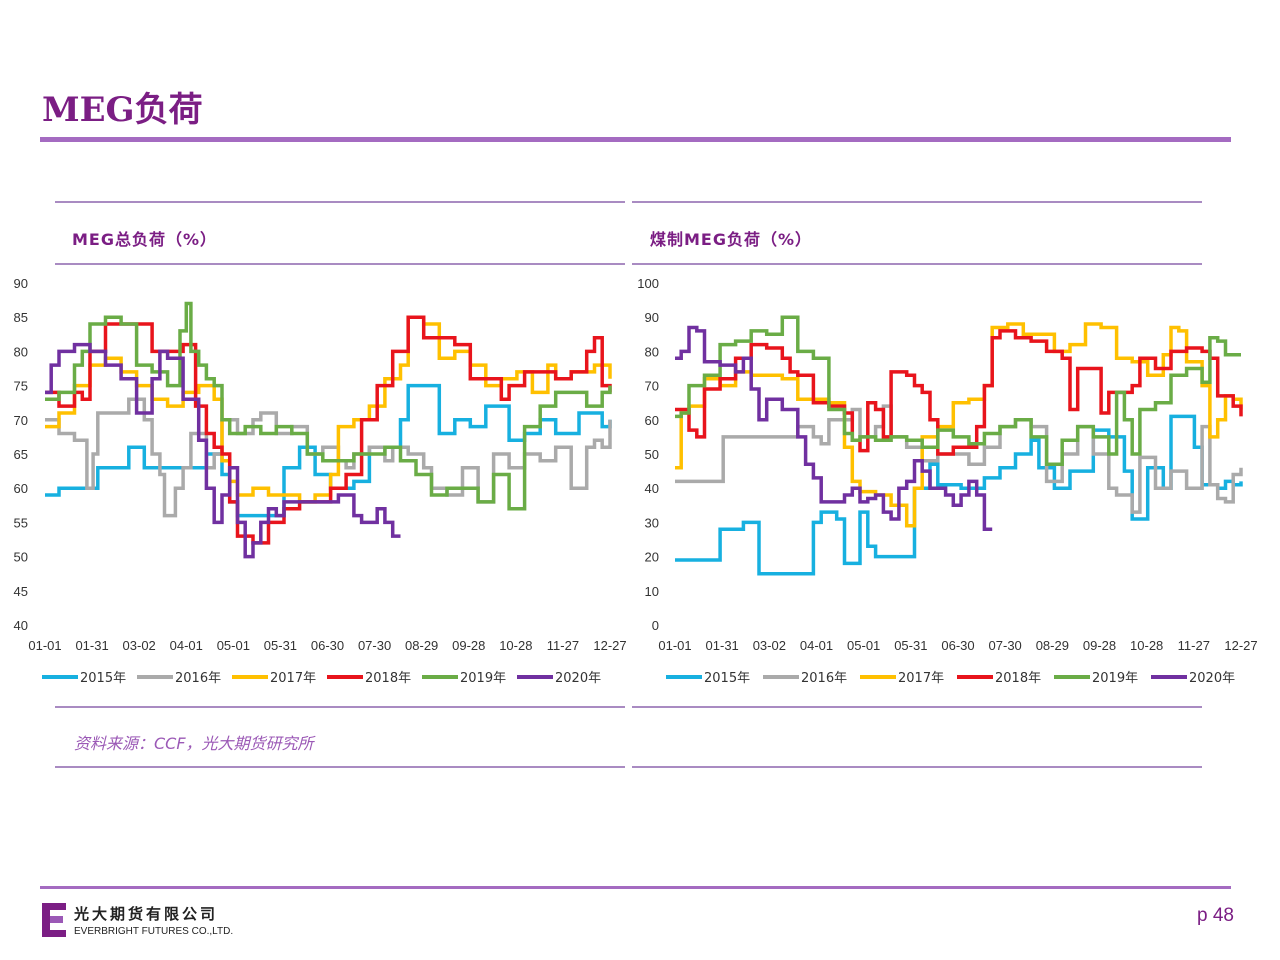  What do you see at coordinates (340, 767) in the screenshot?
I see `left-source-rule` at bounding box center [340, 767].